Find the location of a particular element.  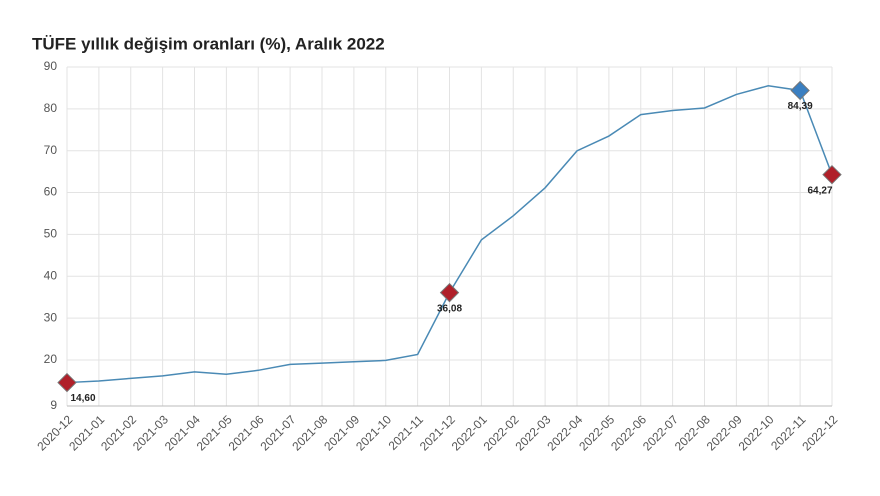

x-tick-label: 2021-10 is located at coordinates (373, 432).